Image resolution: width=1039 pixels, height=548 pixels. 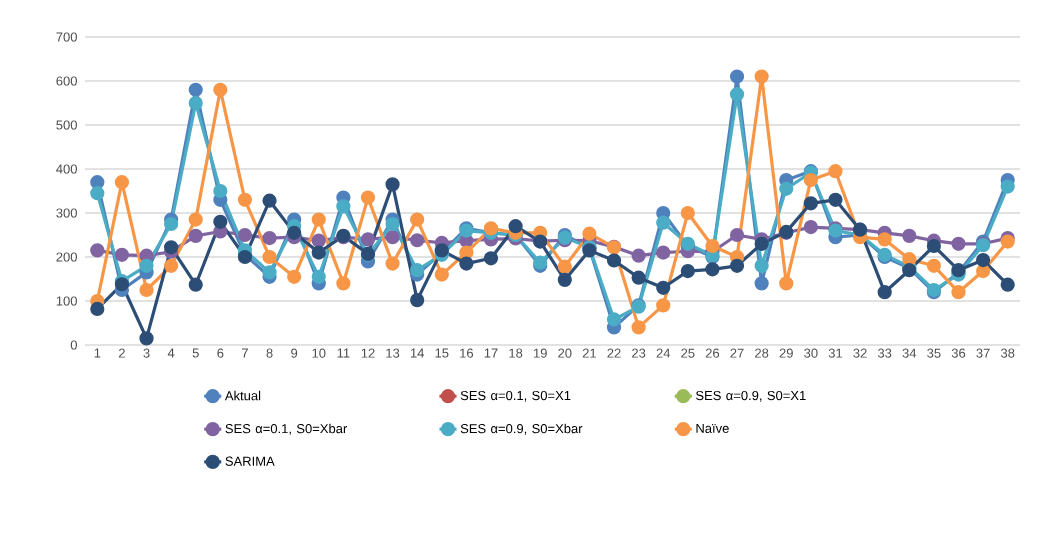 I want to click on x-tick-label: 19, so click(x=540, y=353).